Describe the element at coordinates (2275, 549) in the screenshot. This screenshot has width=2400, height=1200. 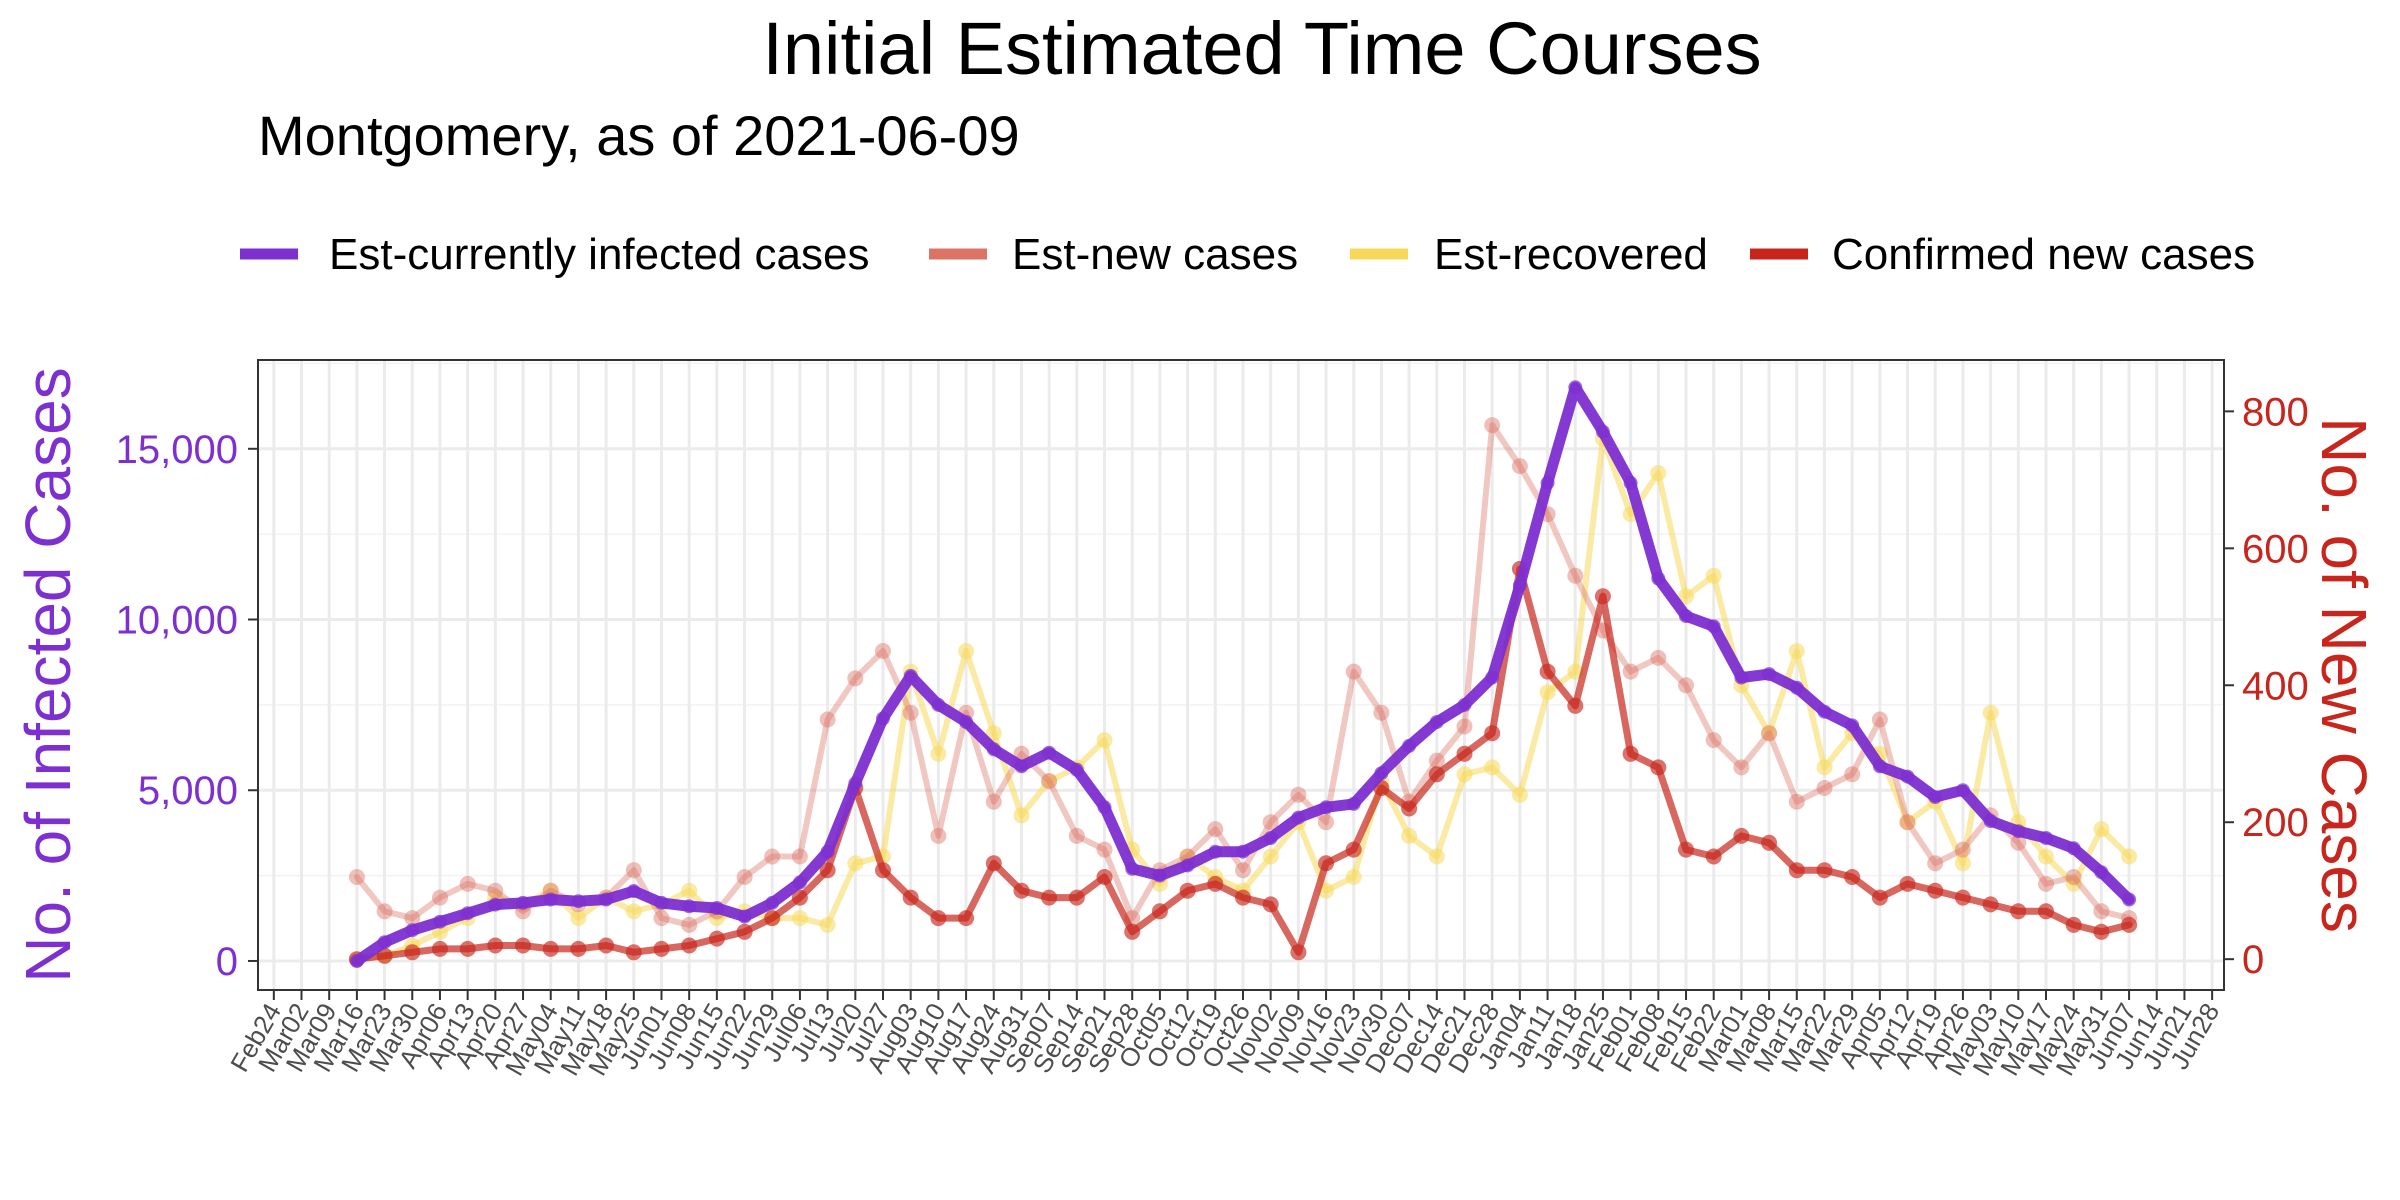
I see `y-tick-label-right: 600` at that location.